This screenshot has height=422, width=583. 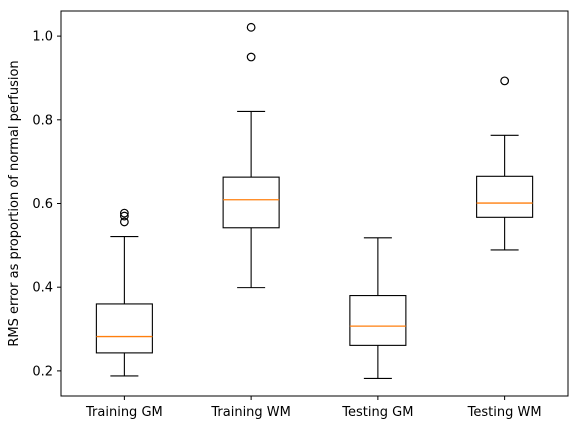 What do you see at coordinates (377, 412) in the screenshot?
I see `x-tick-label: Testing GM` at bounding box center [377, 412].